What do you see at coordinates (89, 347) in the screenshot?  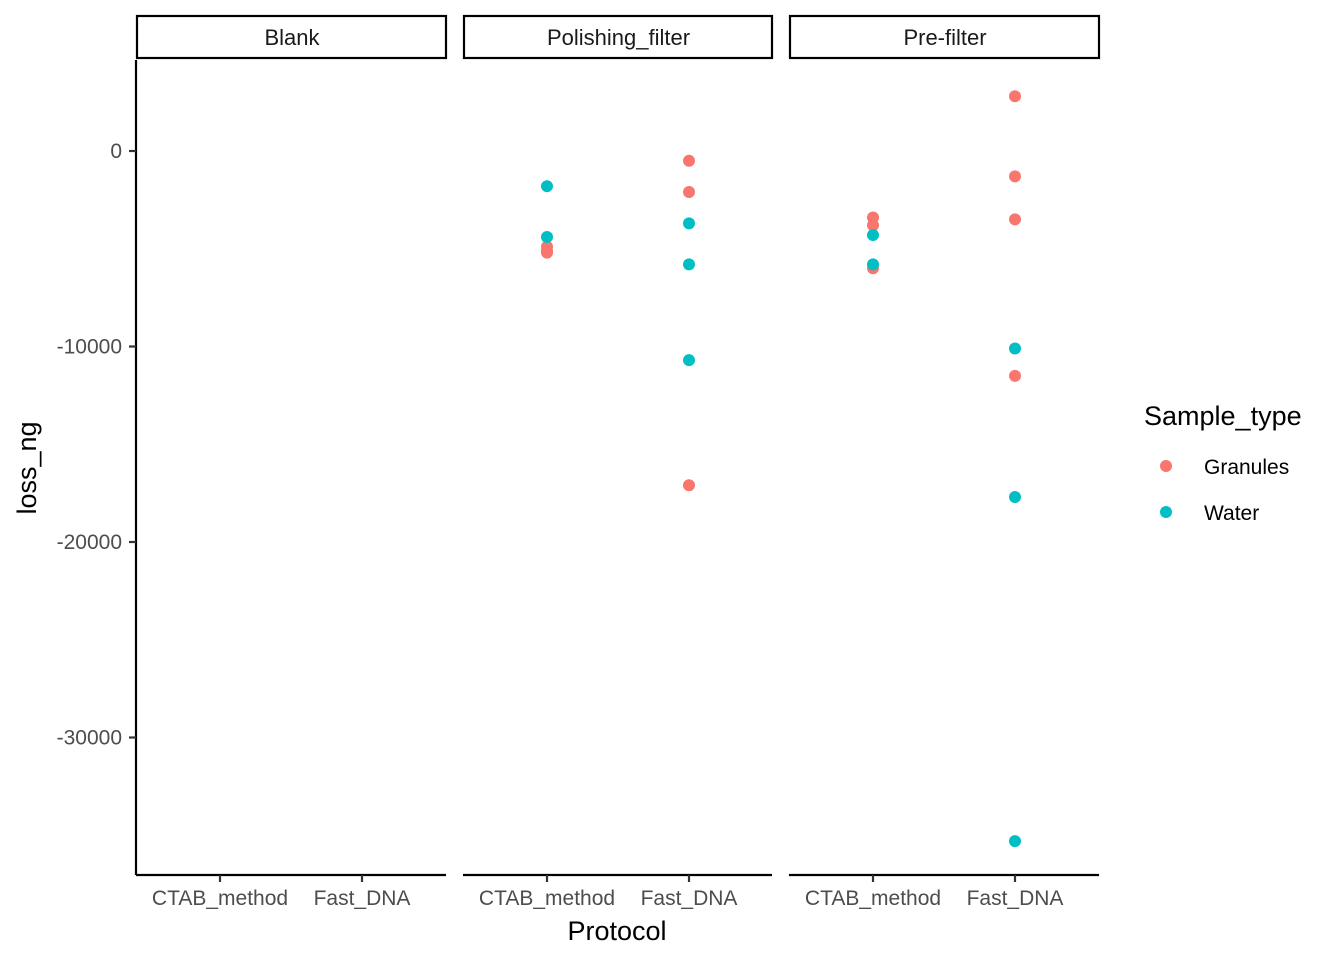 I see `y-tick-label: -10000` at bounding box center [89, 347].